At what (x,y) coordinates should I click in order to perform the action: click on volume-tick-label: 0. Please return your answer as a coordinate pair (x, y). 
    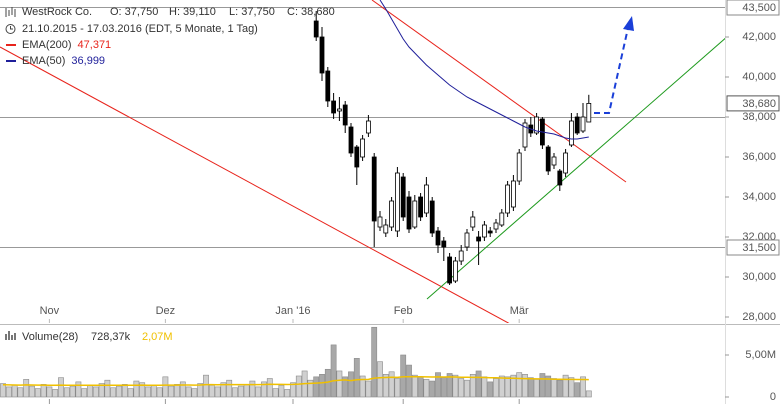
    Looking at the image, I should click on (773, 397).